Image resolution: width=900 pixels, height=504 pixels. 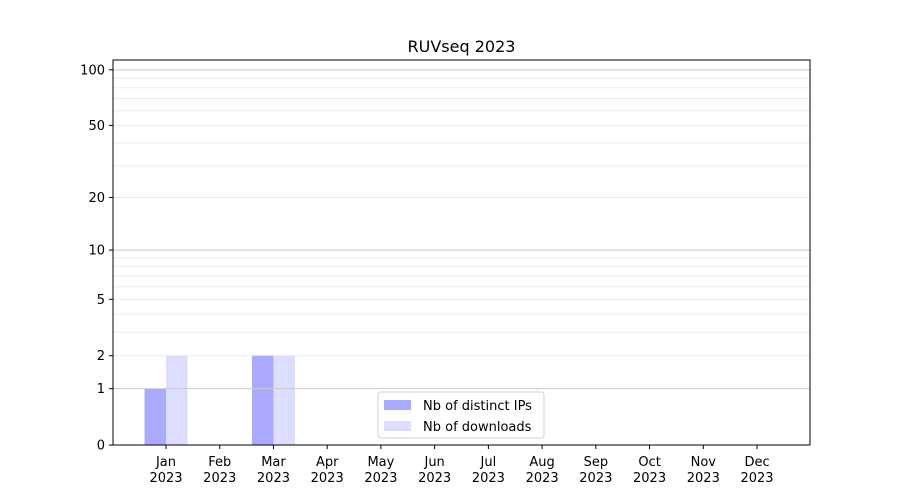 What do you see at coordinates (219, 462) in the screenshot?
I see `x-tick-label-line: Feb` at bounding box center [219, 462].